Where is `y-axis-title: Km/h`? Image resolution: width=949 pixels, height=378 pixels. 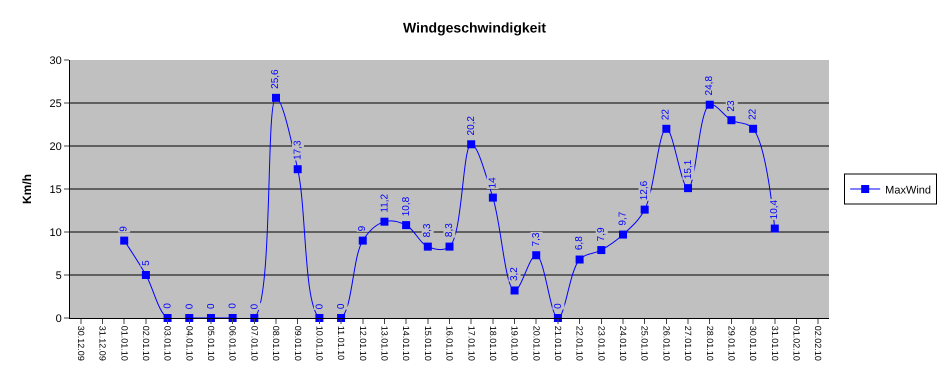 y-axis-title: Km/h is located at coordinates (27, 189).